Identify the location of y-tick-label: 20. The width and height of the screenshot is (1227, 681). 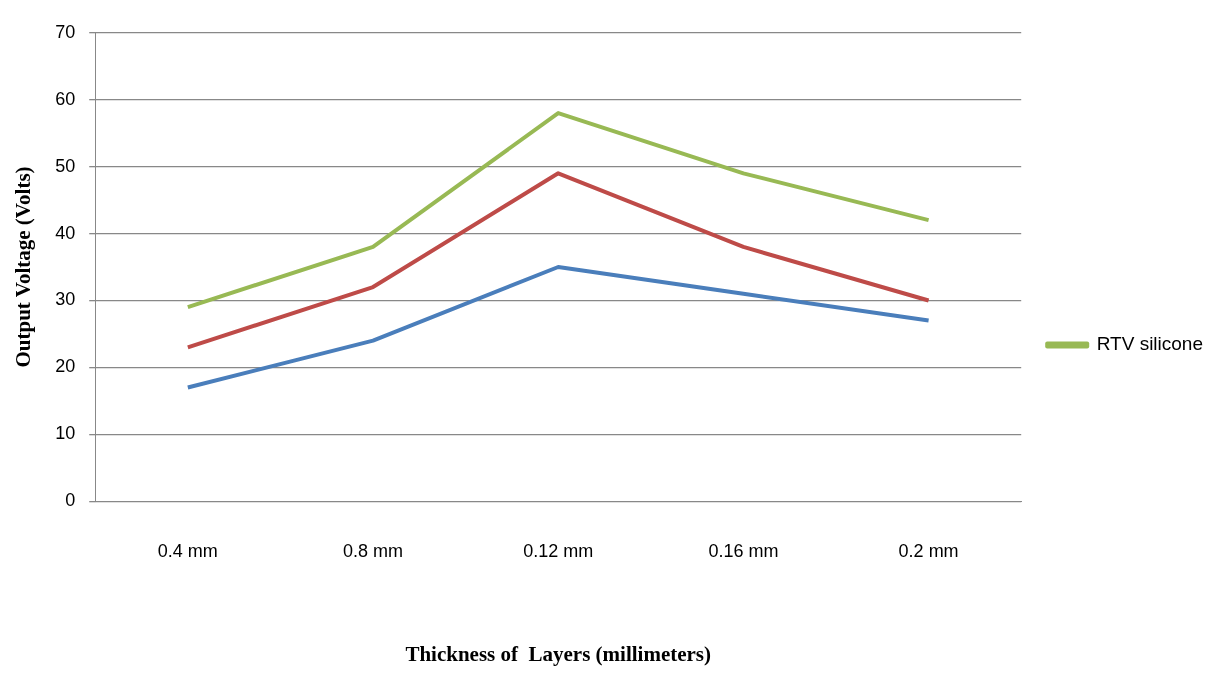
(65, 366).